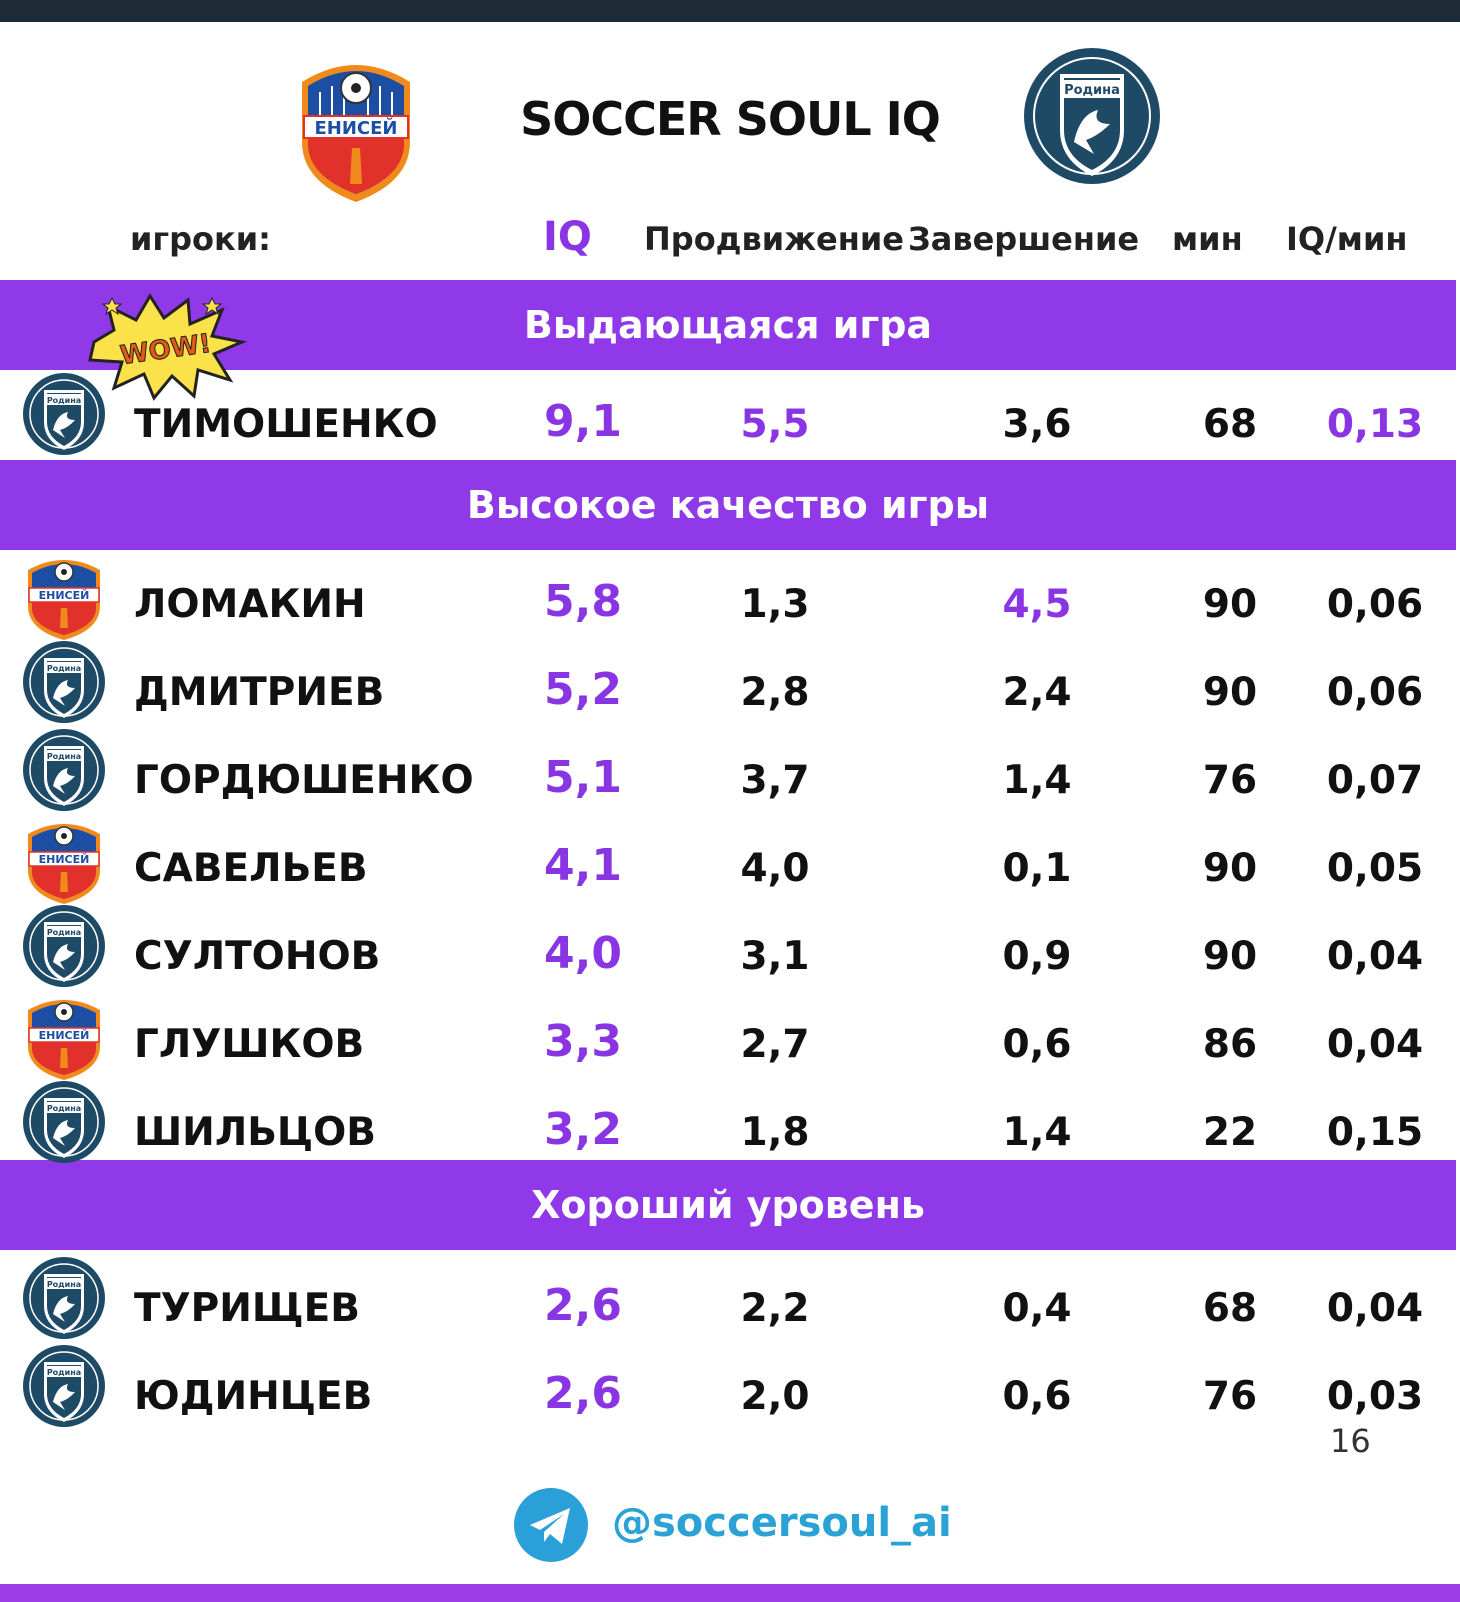  Describe the element at coordinates (1375, 424) in the screenshot. I see `iq-per-min-value: 0,13` at that location.